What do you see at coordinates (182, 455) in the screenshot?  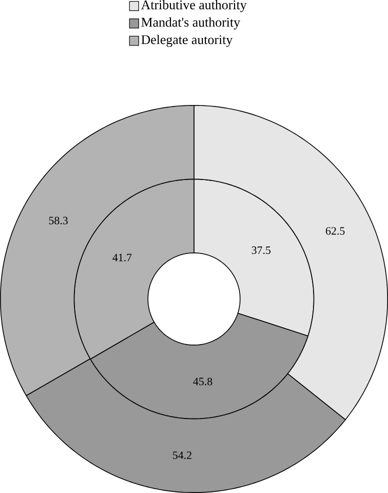 I see `data-label: 54.2` at bounding box center [182, 455].